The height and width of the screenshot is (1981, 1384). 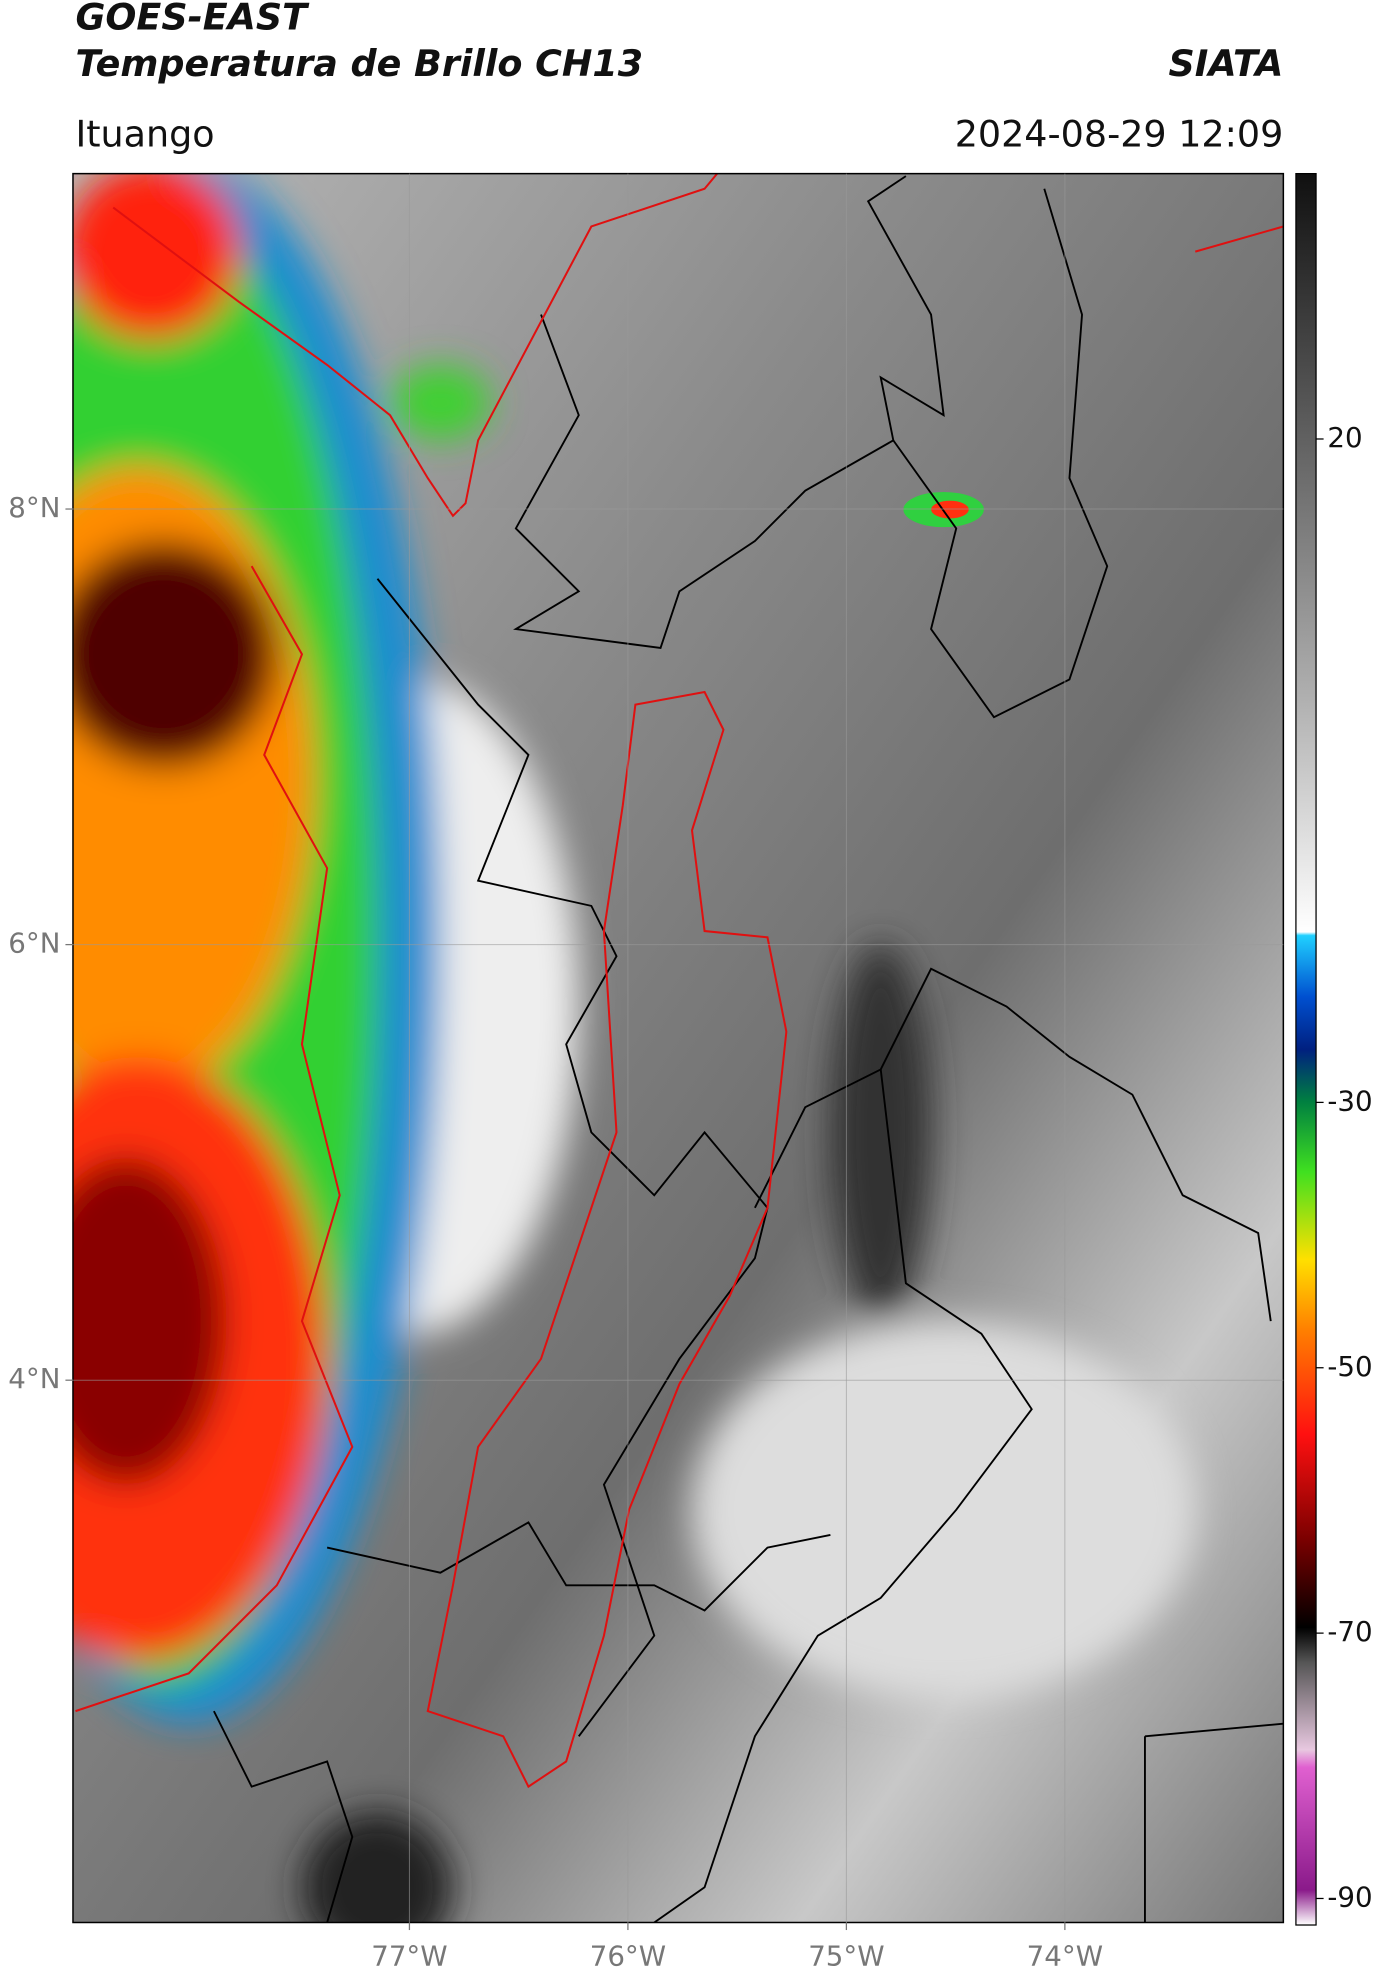 I want to click on x-tick-label: 74°W, so click(x=1065, y=1956).